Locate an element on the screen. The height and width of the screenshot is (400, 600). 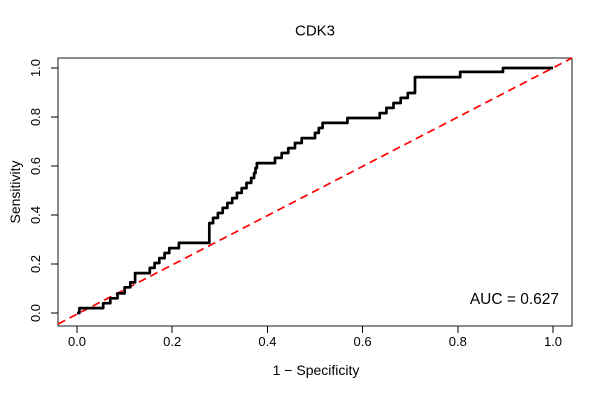
y-axis-label: Sensitivity is located at coordinates (15, 192).